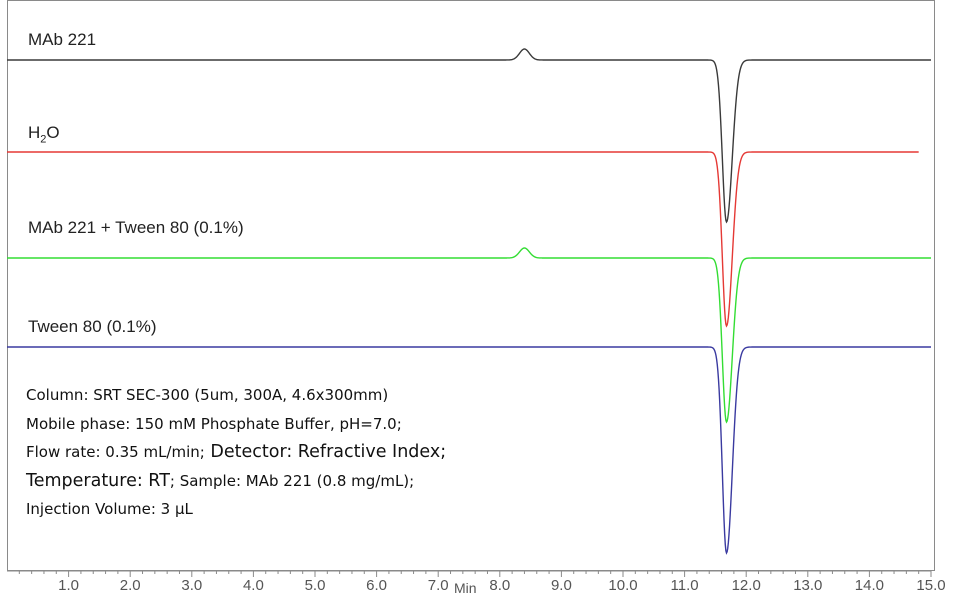 The height and width of the screenshot is (597, 955). Describe the element at coordinates (191, 585) in the screenshot. I see `x-tick-label: 3.0` at that location.